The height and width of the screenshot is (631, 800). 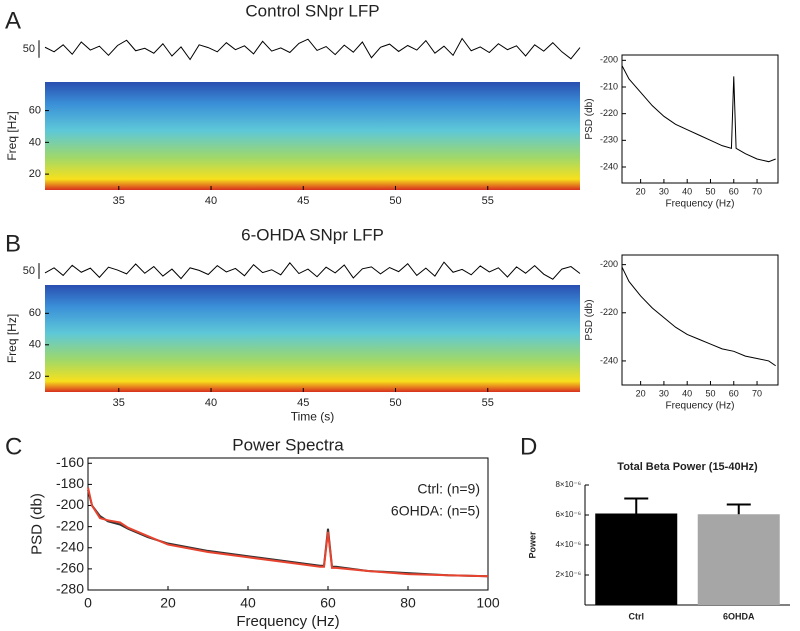 What do you see at coordinates (739, 616) in the screenshot?
I see `x-tick-label: 6OHDA` at bounding box center [739, 616].